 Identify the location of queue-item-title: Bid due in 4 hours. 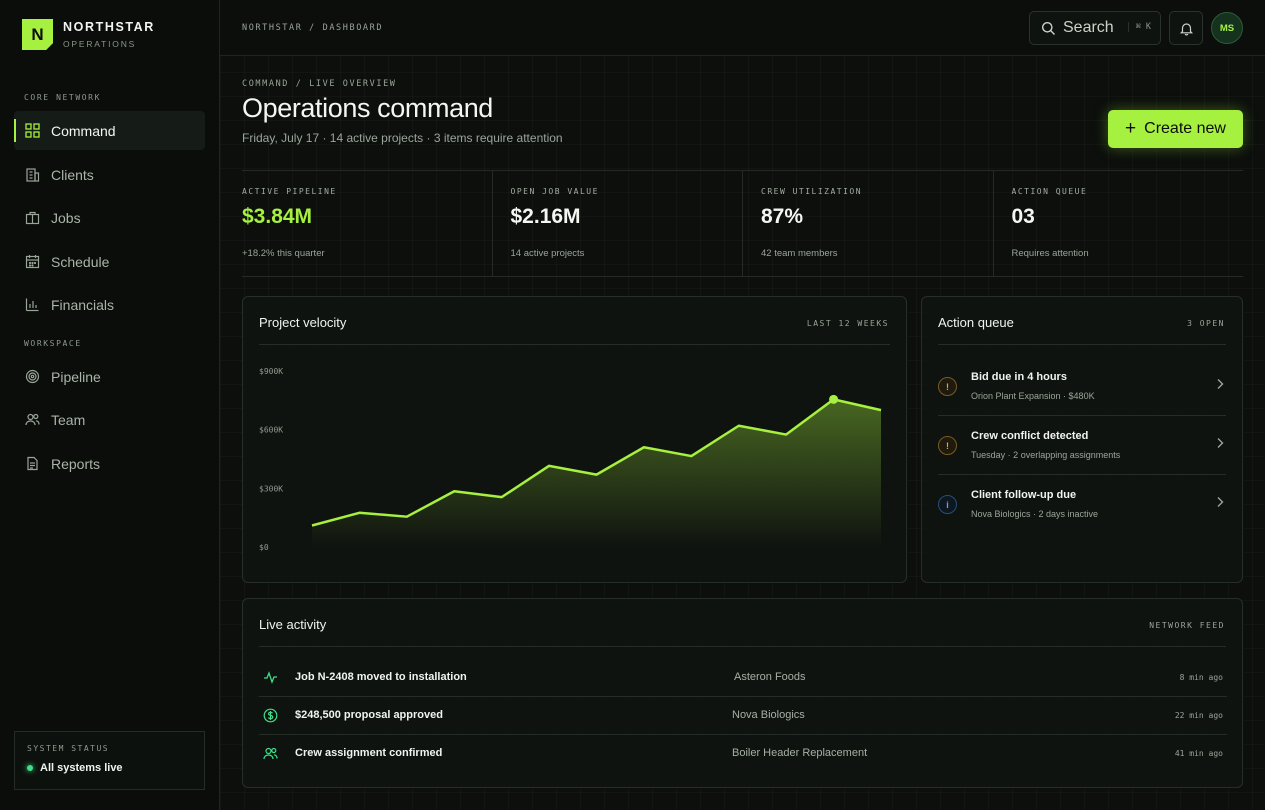
(1019, 377).